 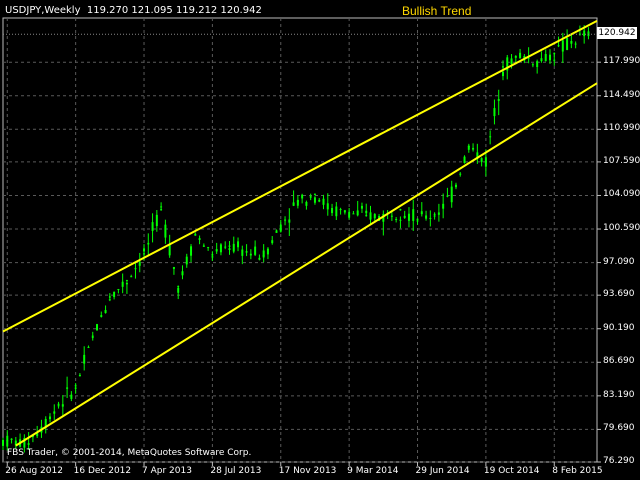 What do you see at coordinates (167, 471) in the screenshot?
I see `x-tick-label: 7 Apr 2013` at bounding box center [167, 471].